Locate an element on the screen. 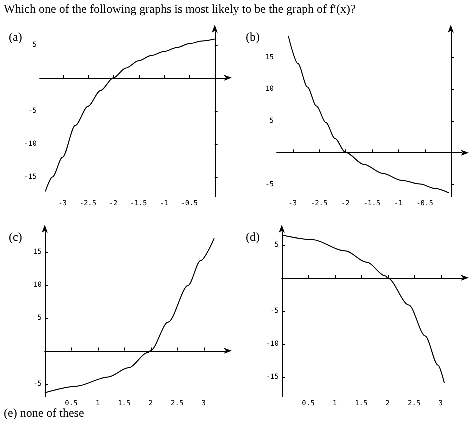  text: (e) none of these is located at coordinates (44, 413).